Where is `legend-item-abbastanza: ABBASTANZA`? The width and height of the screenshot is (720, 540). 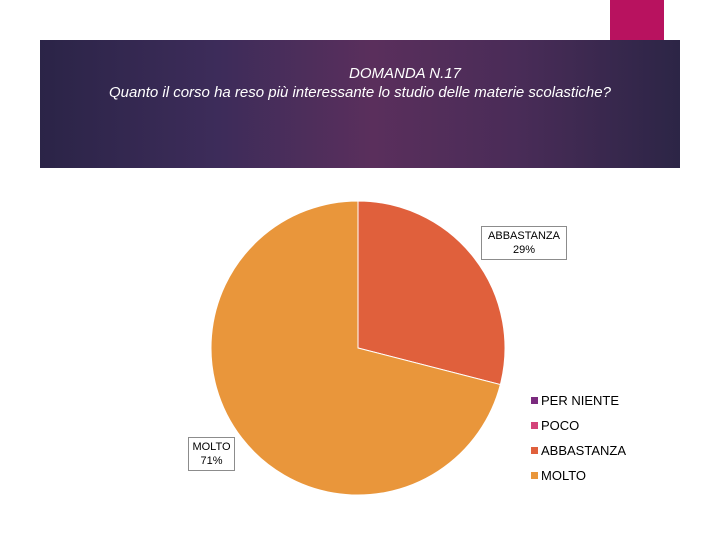 legend-item-abbastanza: ABBASTANZA is located at coordinates (606, 450).